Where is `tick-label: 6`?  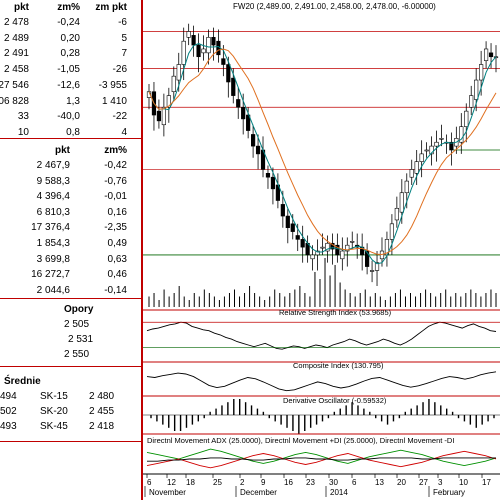
tick-label: 6 is located at coordinates (149, 482).